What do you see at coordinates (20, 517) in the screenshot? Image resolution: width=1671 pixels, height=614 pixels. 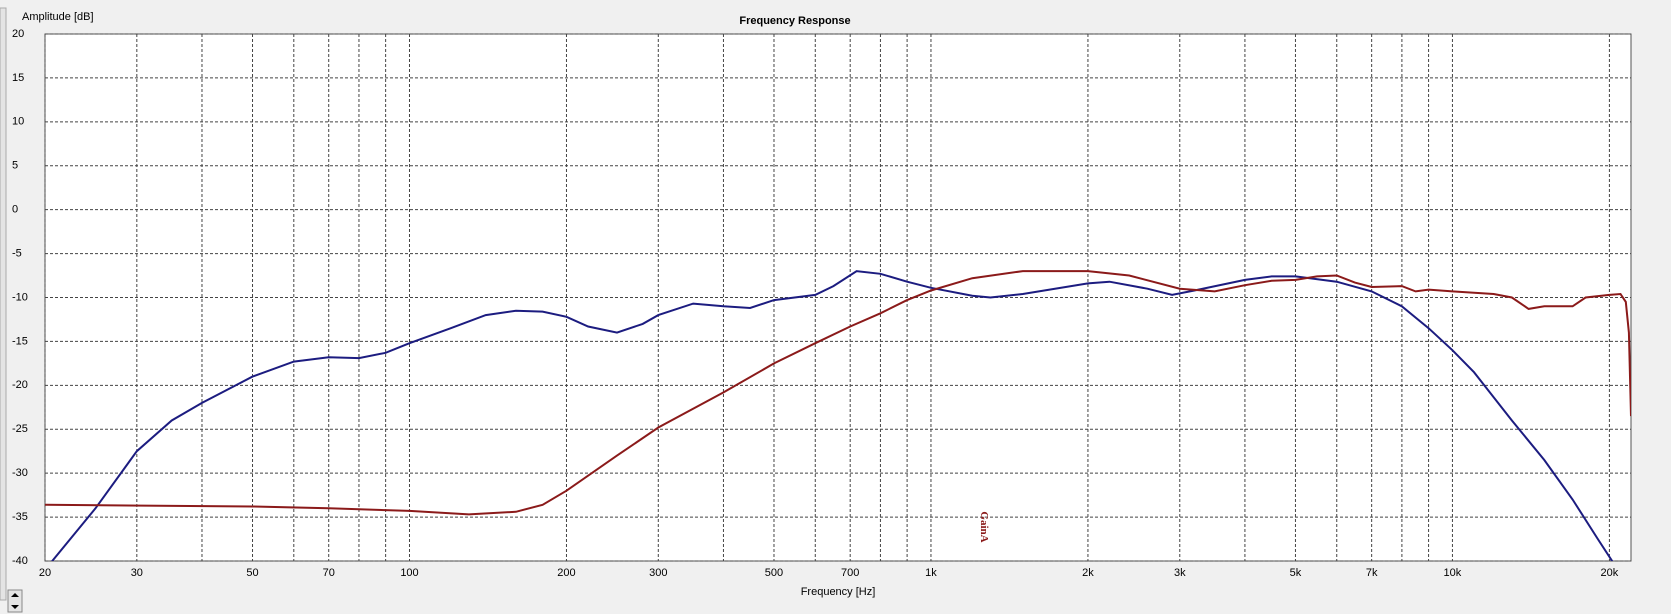 I see `y-tick-label: -35` at bounding box center [20, 517].